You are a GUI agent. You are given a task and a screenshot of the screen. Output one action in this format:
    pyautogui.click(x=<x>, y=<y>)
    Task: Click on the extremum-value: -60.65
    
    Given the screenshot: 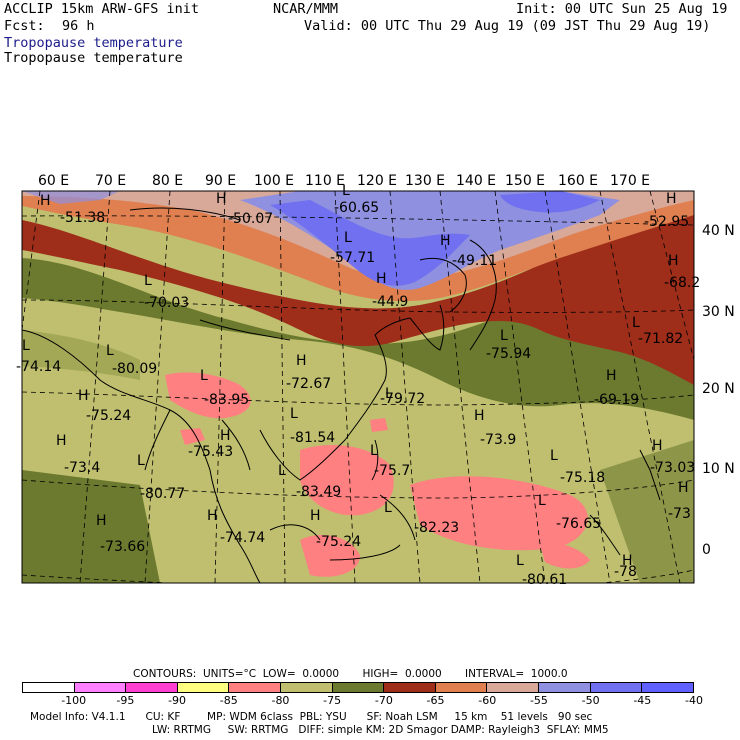 What is the action you would take?
    pyautogui.click(x=356, y=208)
    